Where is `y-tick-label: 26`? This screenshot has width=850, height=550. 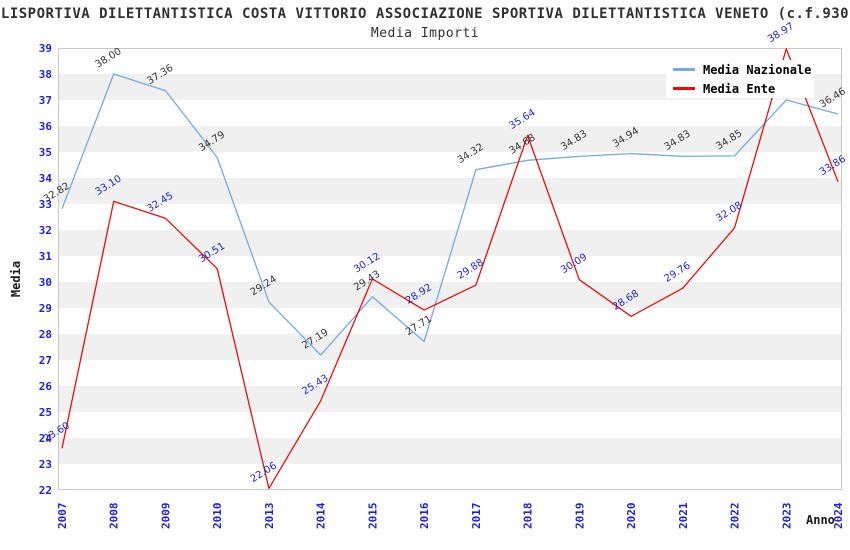
y-tick-label: 26 is located at coordinates (46, 386).